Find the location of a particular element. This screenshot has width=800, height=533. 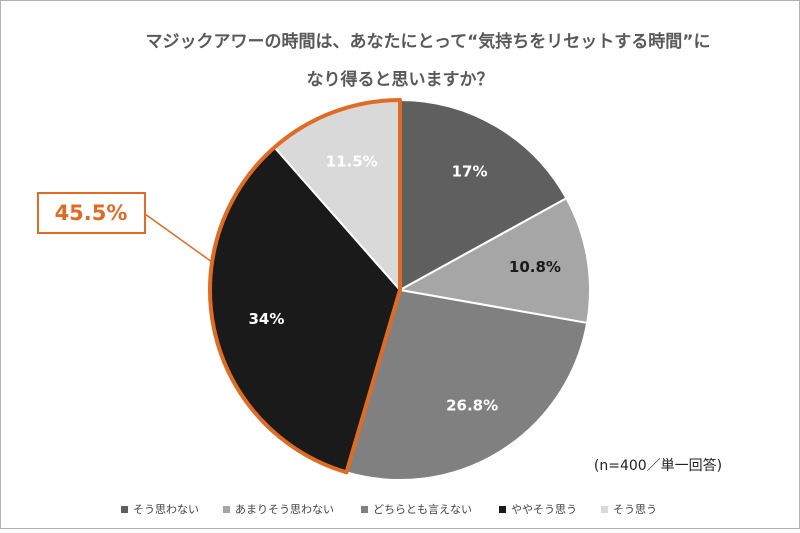

legend-label: そう思わない is located at coordinates (166, 509).